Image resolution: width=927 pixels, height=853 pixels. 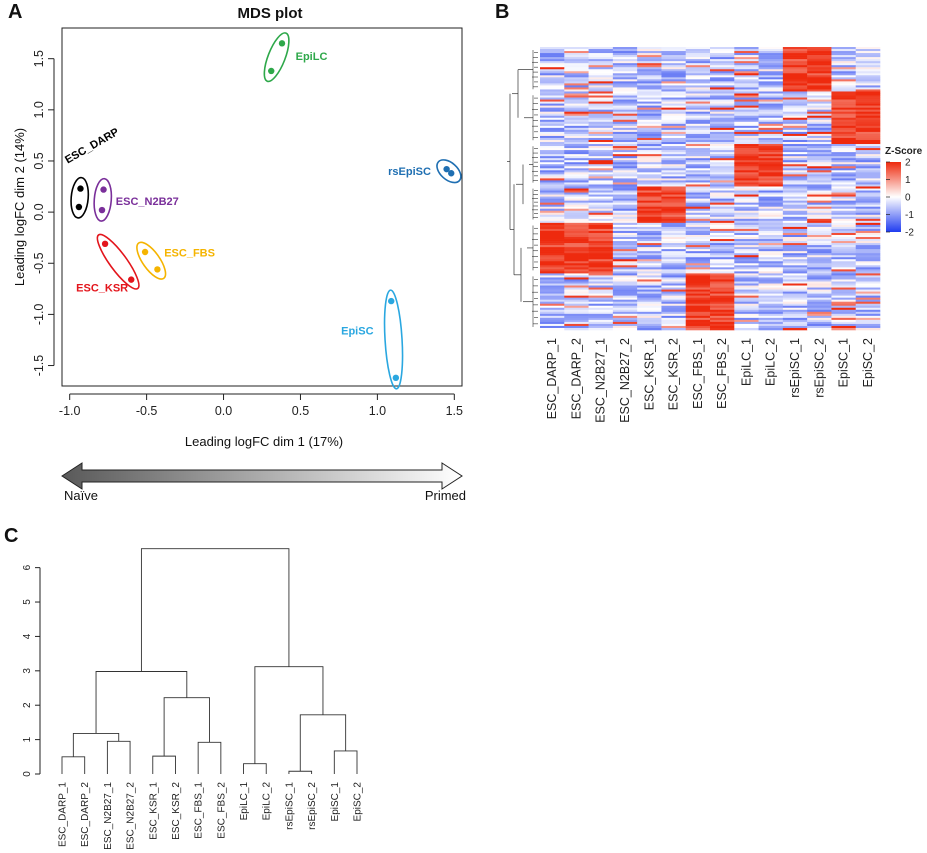 What do you see at coordinates (819, 368) in the screenshot?
I see `heatmap-column-label: rsEpiSC_2` at bounding box center [819, 368].